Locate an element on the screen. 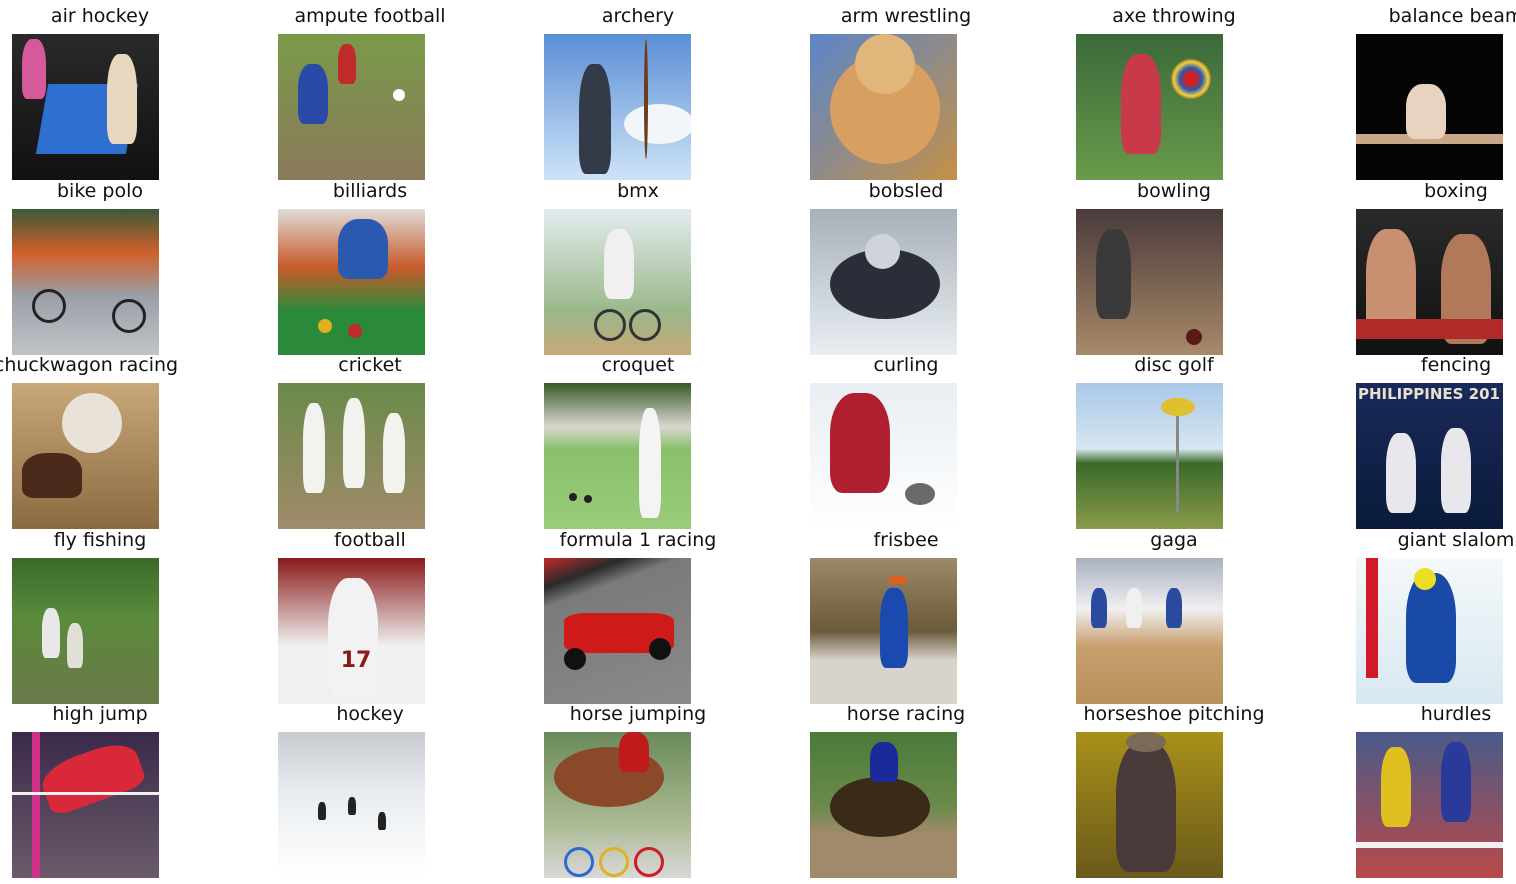 Image resolution: width=1516 pixels, height=884 pixels. cell-label: gaga is located at coordinates (1174, 540).